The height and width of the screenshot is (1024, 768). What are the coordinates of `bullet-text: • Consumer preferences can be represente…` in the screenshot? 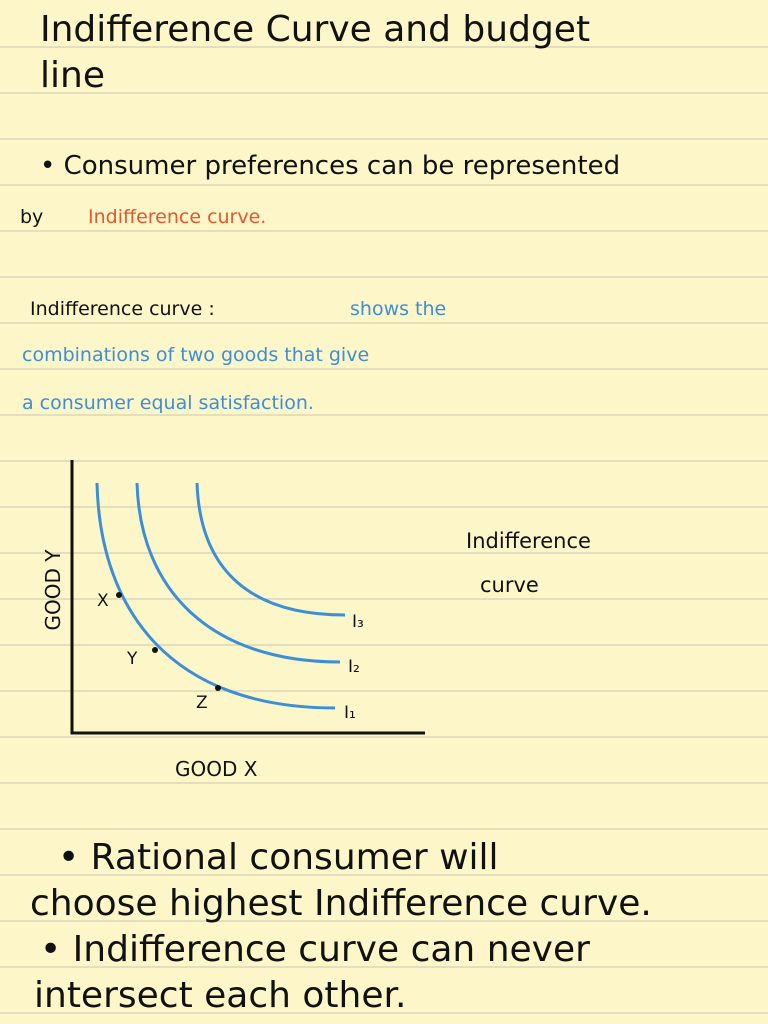 It's located at (330, 166).